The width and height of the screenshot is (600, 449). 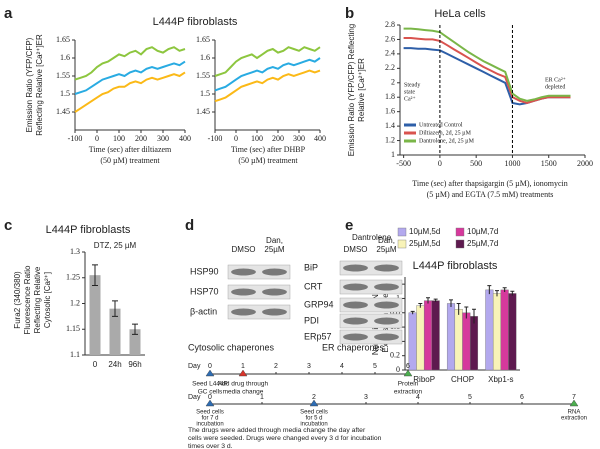 I want to click on x-tick-label: -500, so click(x=403, y=163).